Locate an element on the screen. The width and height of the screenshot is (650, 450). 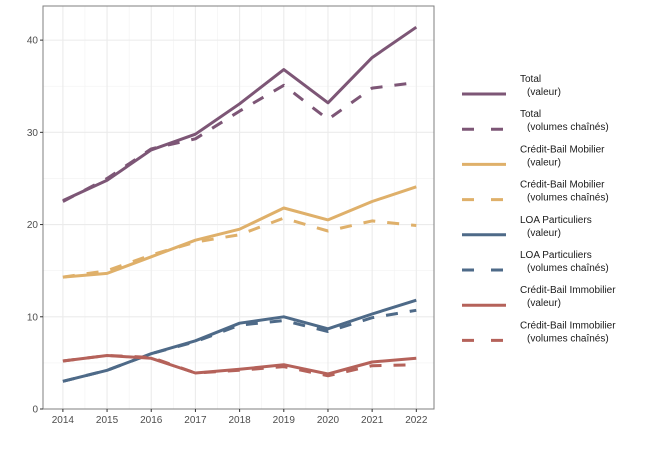
legend-label-0: Total is located at coordinates (530, 79).